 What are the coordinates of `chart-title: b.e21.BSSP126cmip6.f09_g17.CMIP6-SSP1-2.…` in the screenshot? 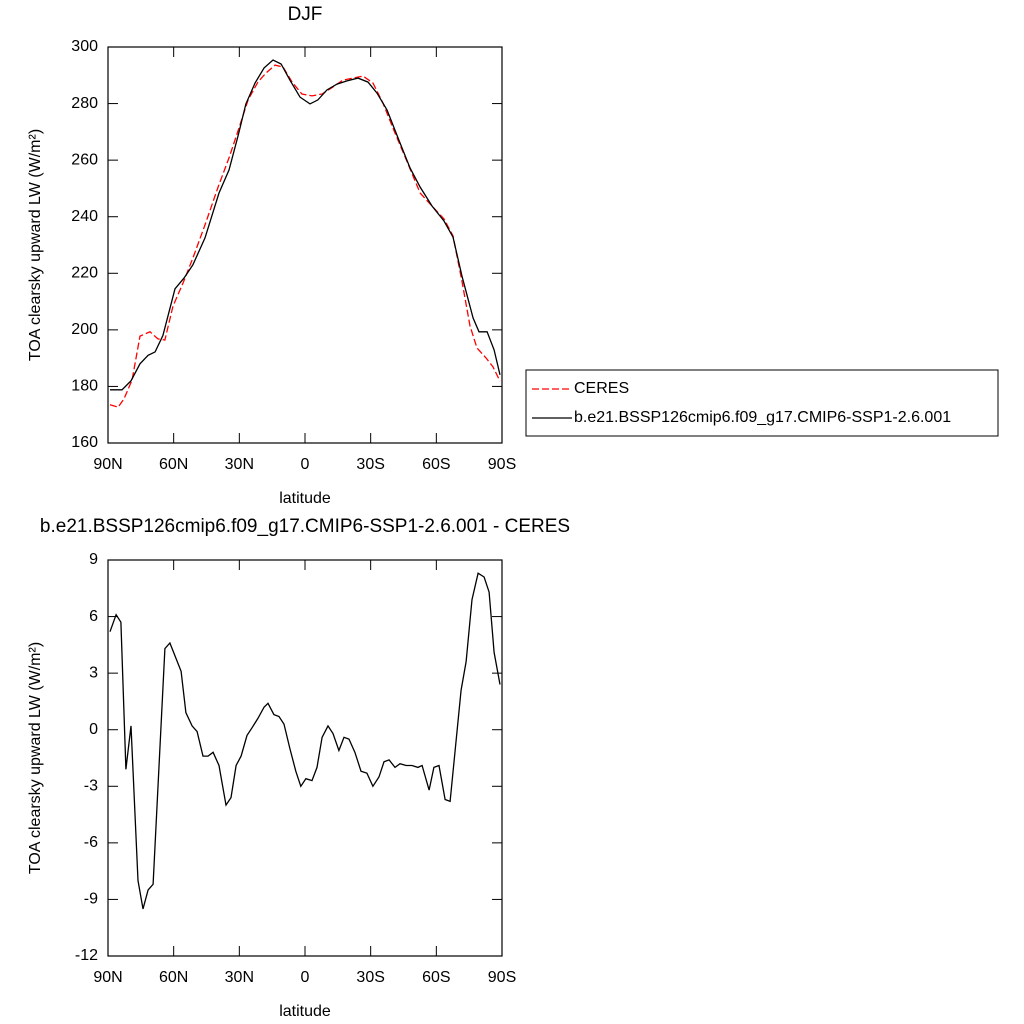 It's located at (305, 526).